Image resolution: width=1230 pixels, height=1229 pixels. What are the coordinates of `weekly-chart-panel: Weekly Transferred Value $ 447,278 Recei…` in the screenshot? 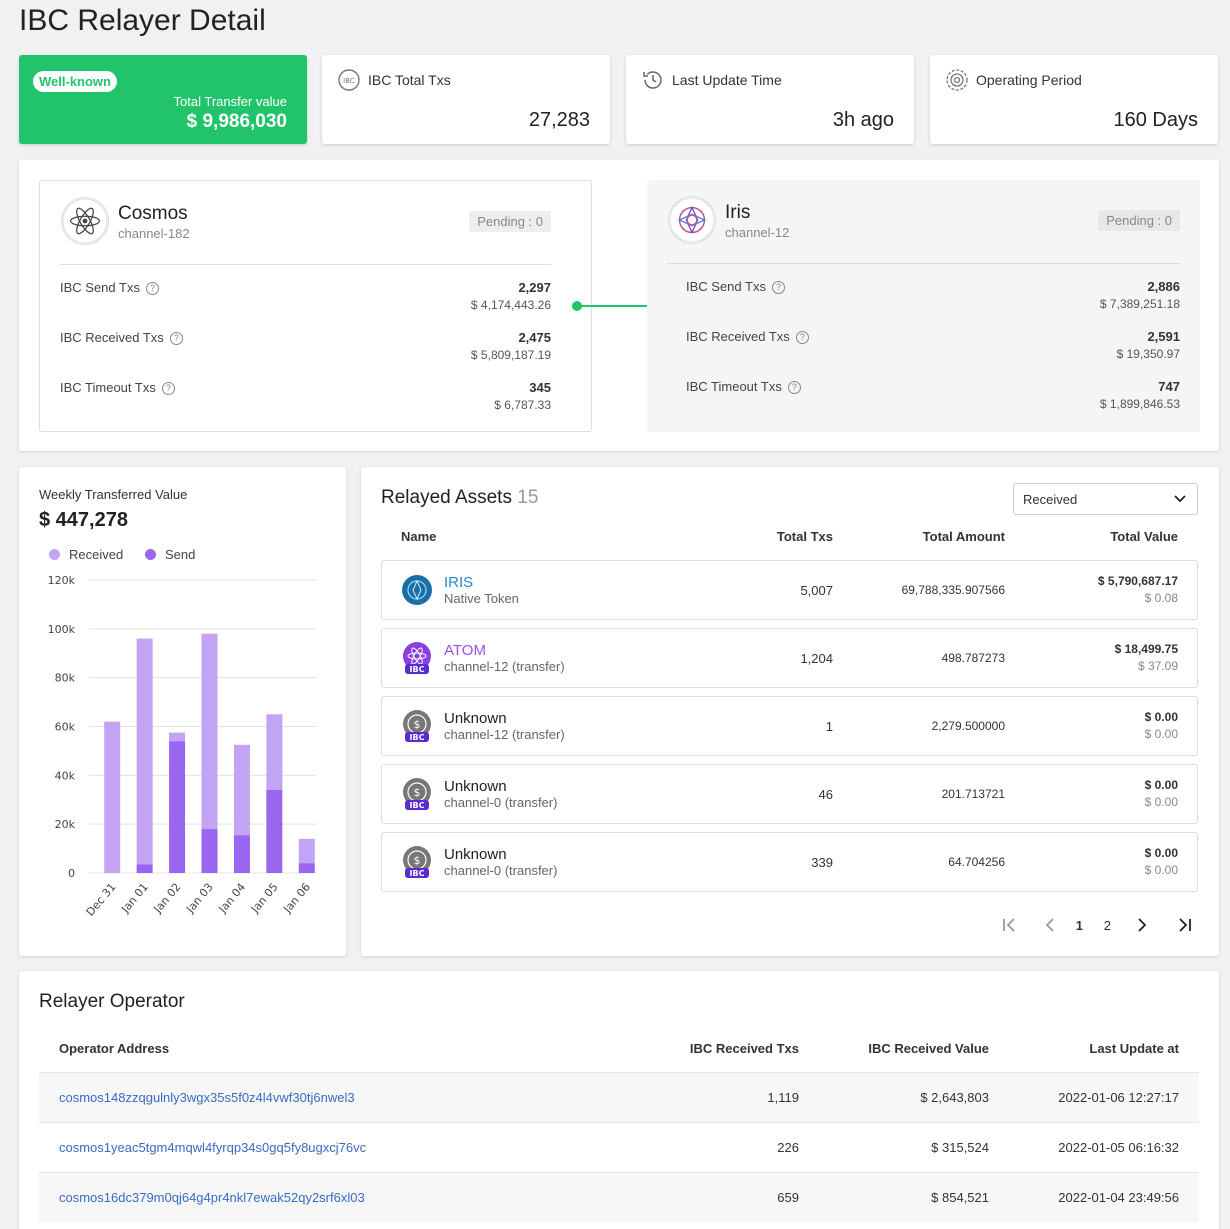 It's located at (182, 711).